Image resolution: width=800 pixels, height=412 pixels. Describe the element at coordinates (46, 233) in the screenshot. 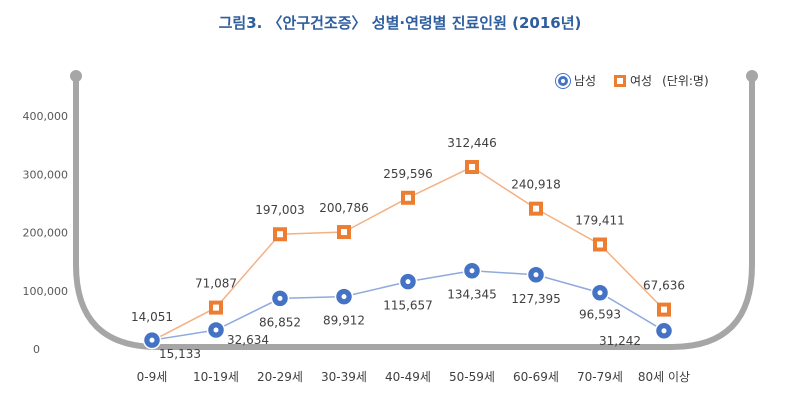

I see `y-tick-label: 200,000` at that location.